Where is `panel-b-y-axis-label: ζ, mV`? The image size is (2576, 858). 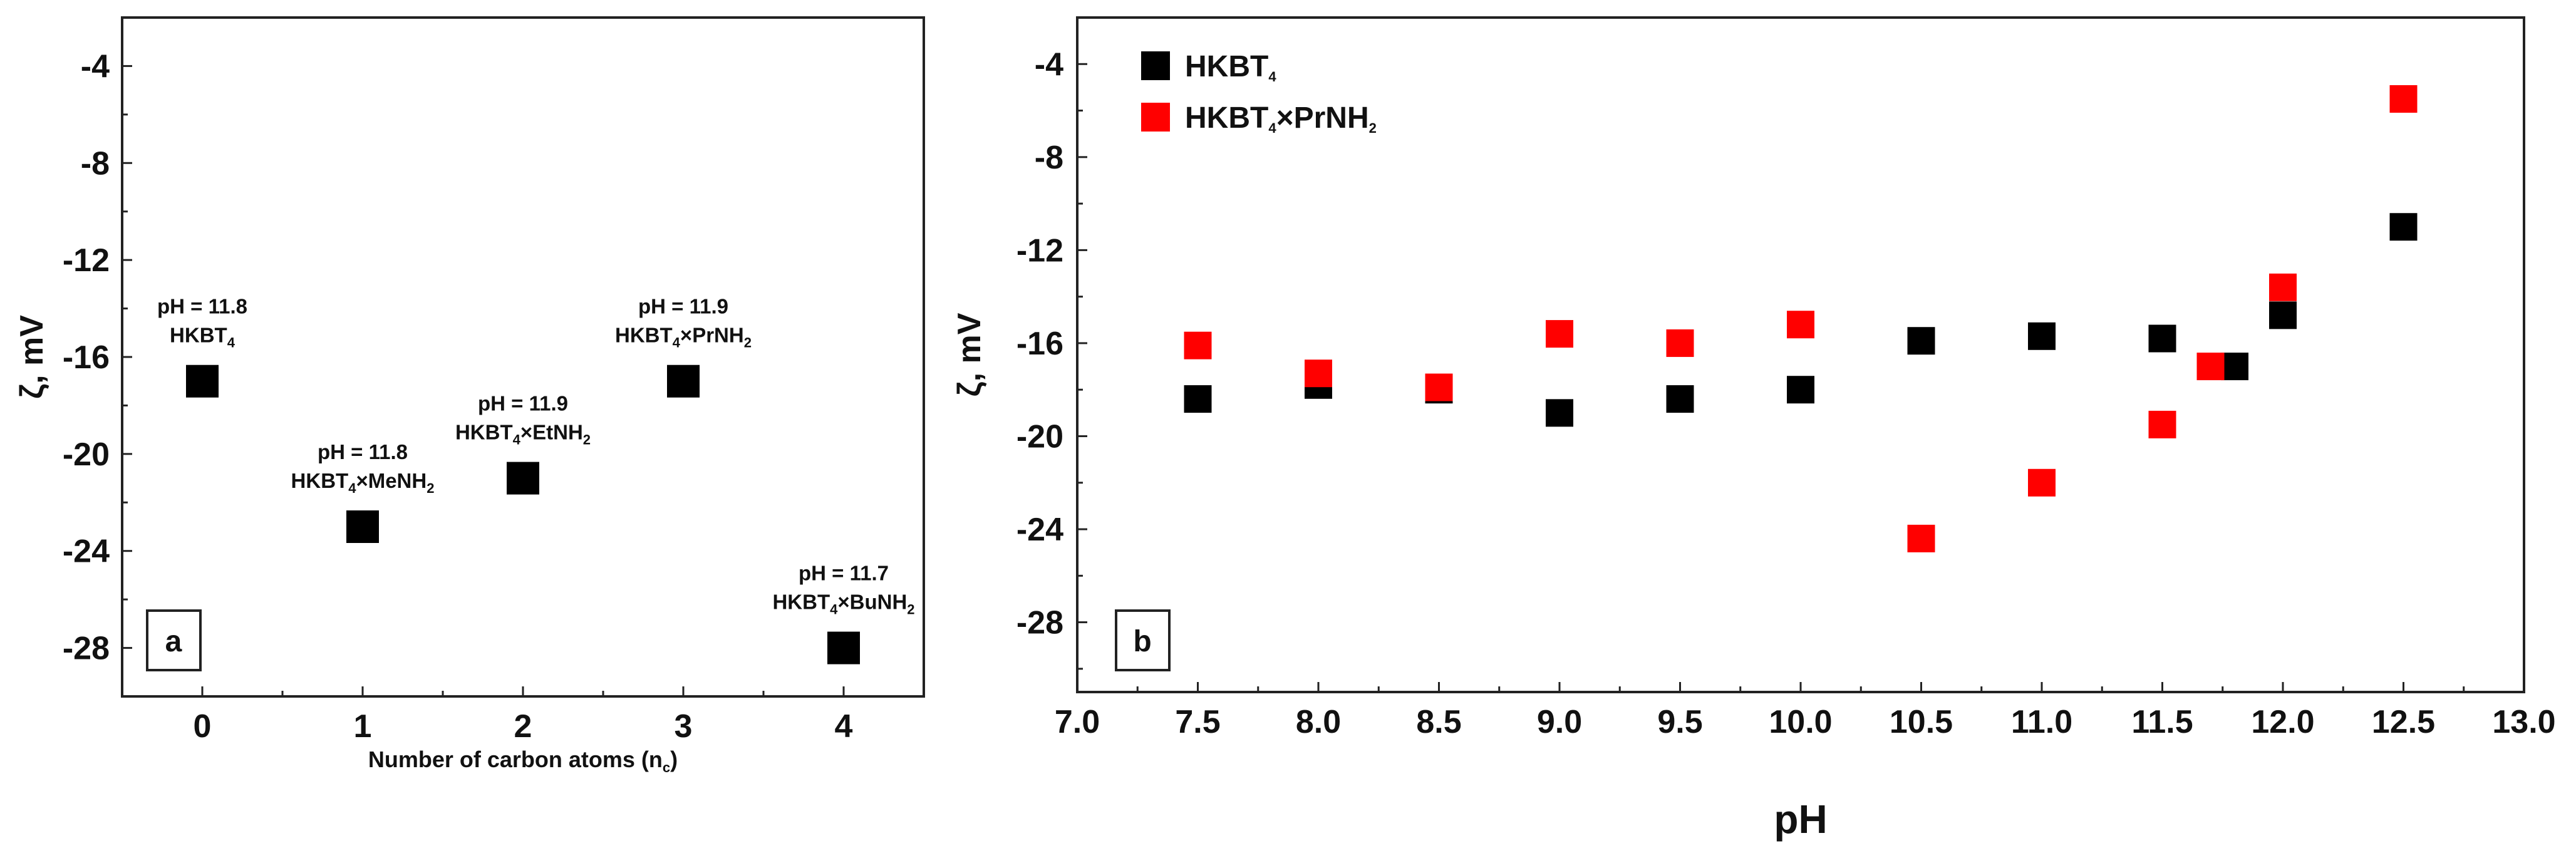 panel-b-y-axis-label: ζ, mV is located at coordinates (969, 354).